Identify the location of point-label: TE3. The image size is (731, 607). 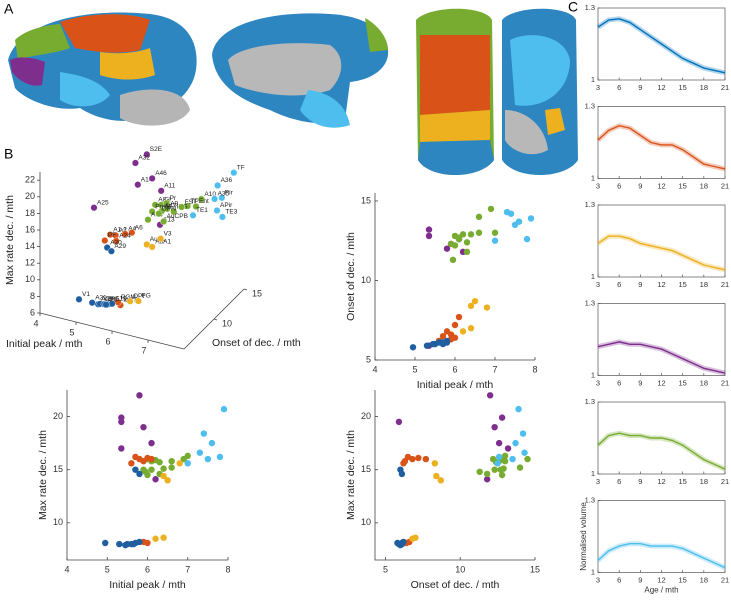
(231, 212).